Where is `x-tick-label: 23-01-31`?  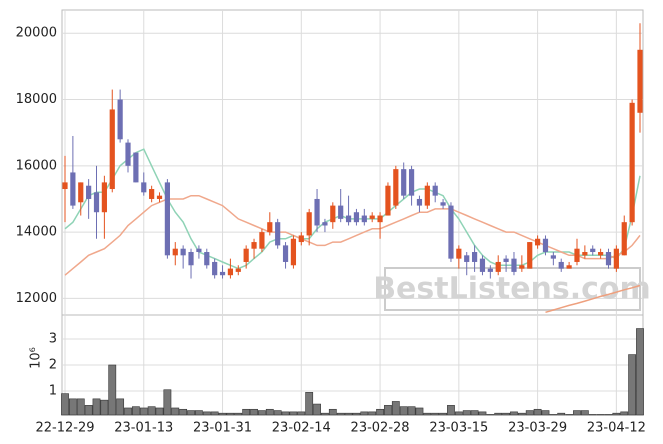
x-tick-label: 23-01-31 is located at coordinates (222, 428).